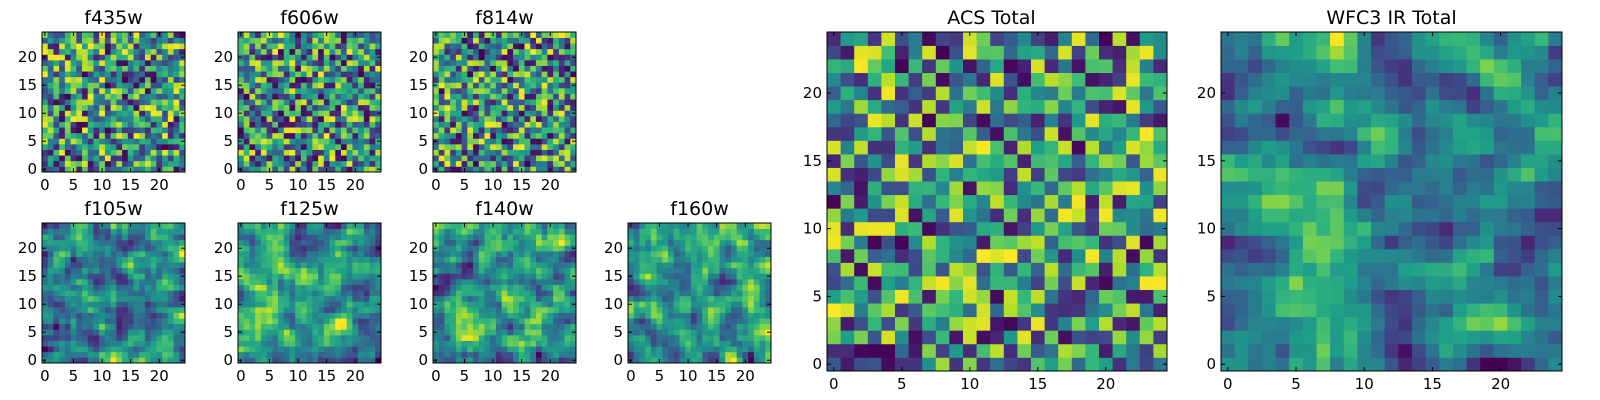  What do you see at coordinates (418, 57) in the screenshot?
I see `y-tick-label: 20` at bounding box center [418, 57].